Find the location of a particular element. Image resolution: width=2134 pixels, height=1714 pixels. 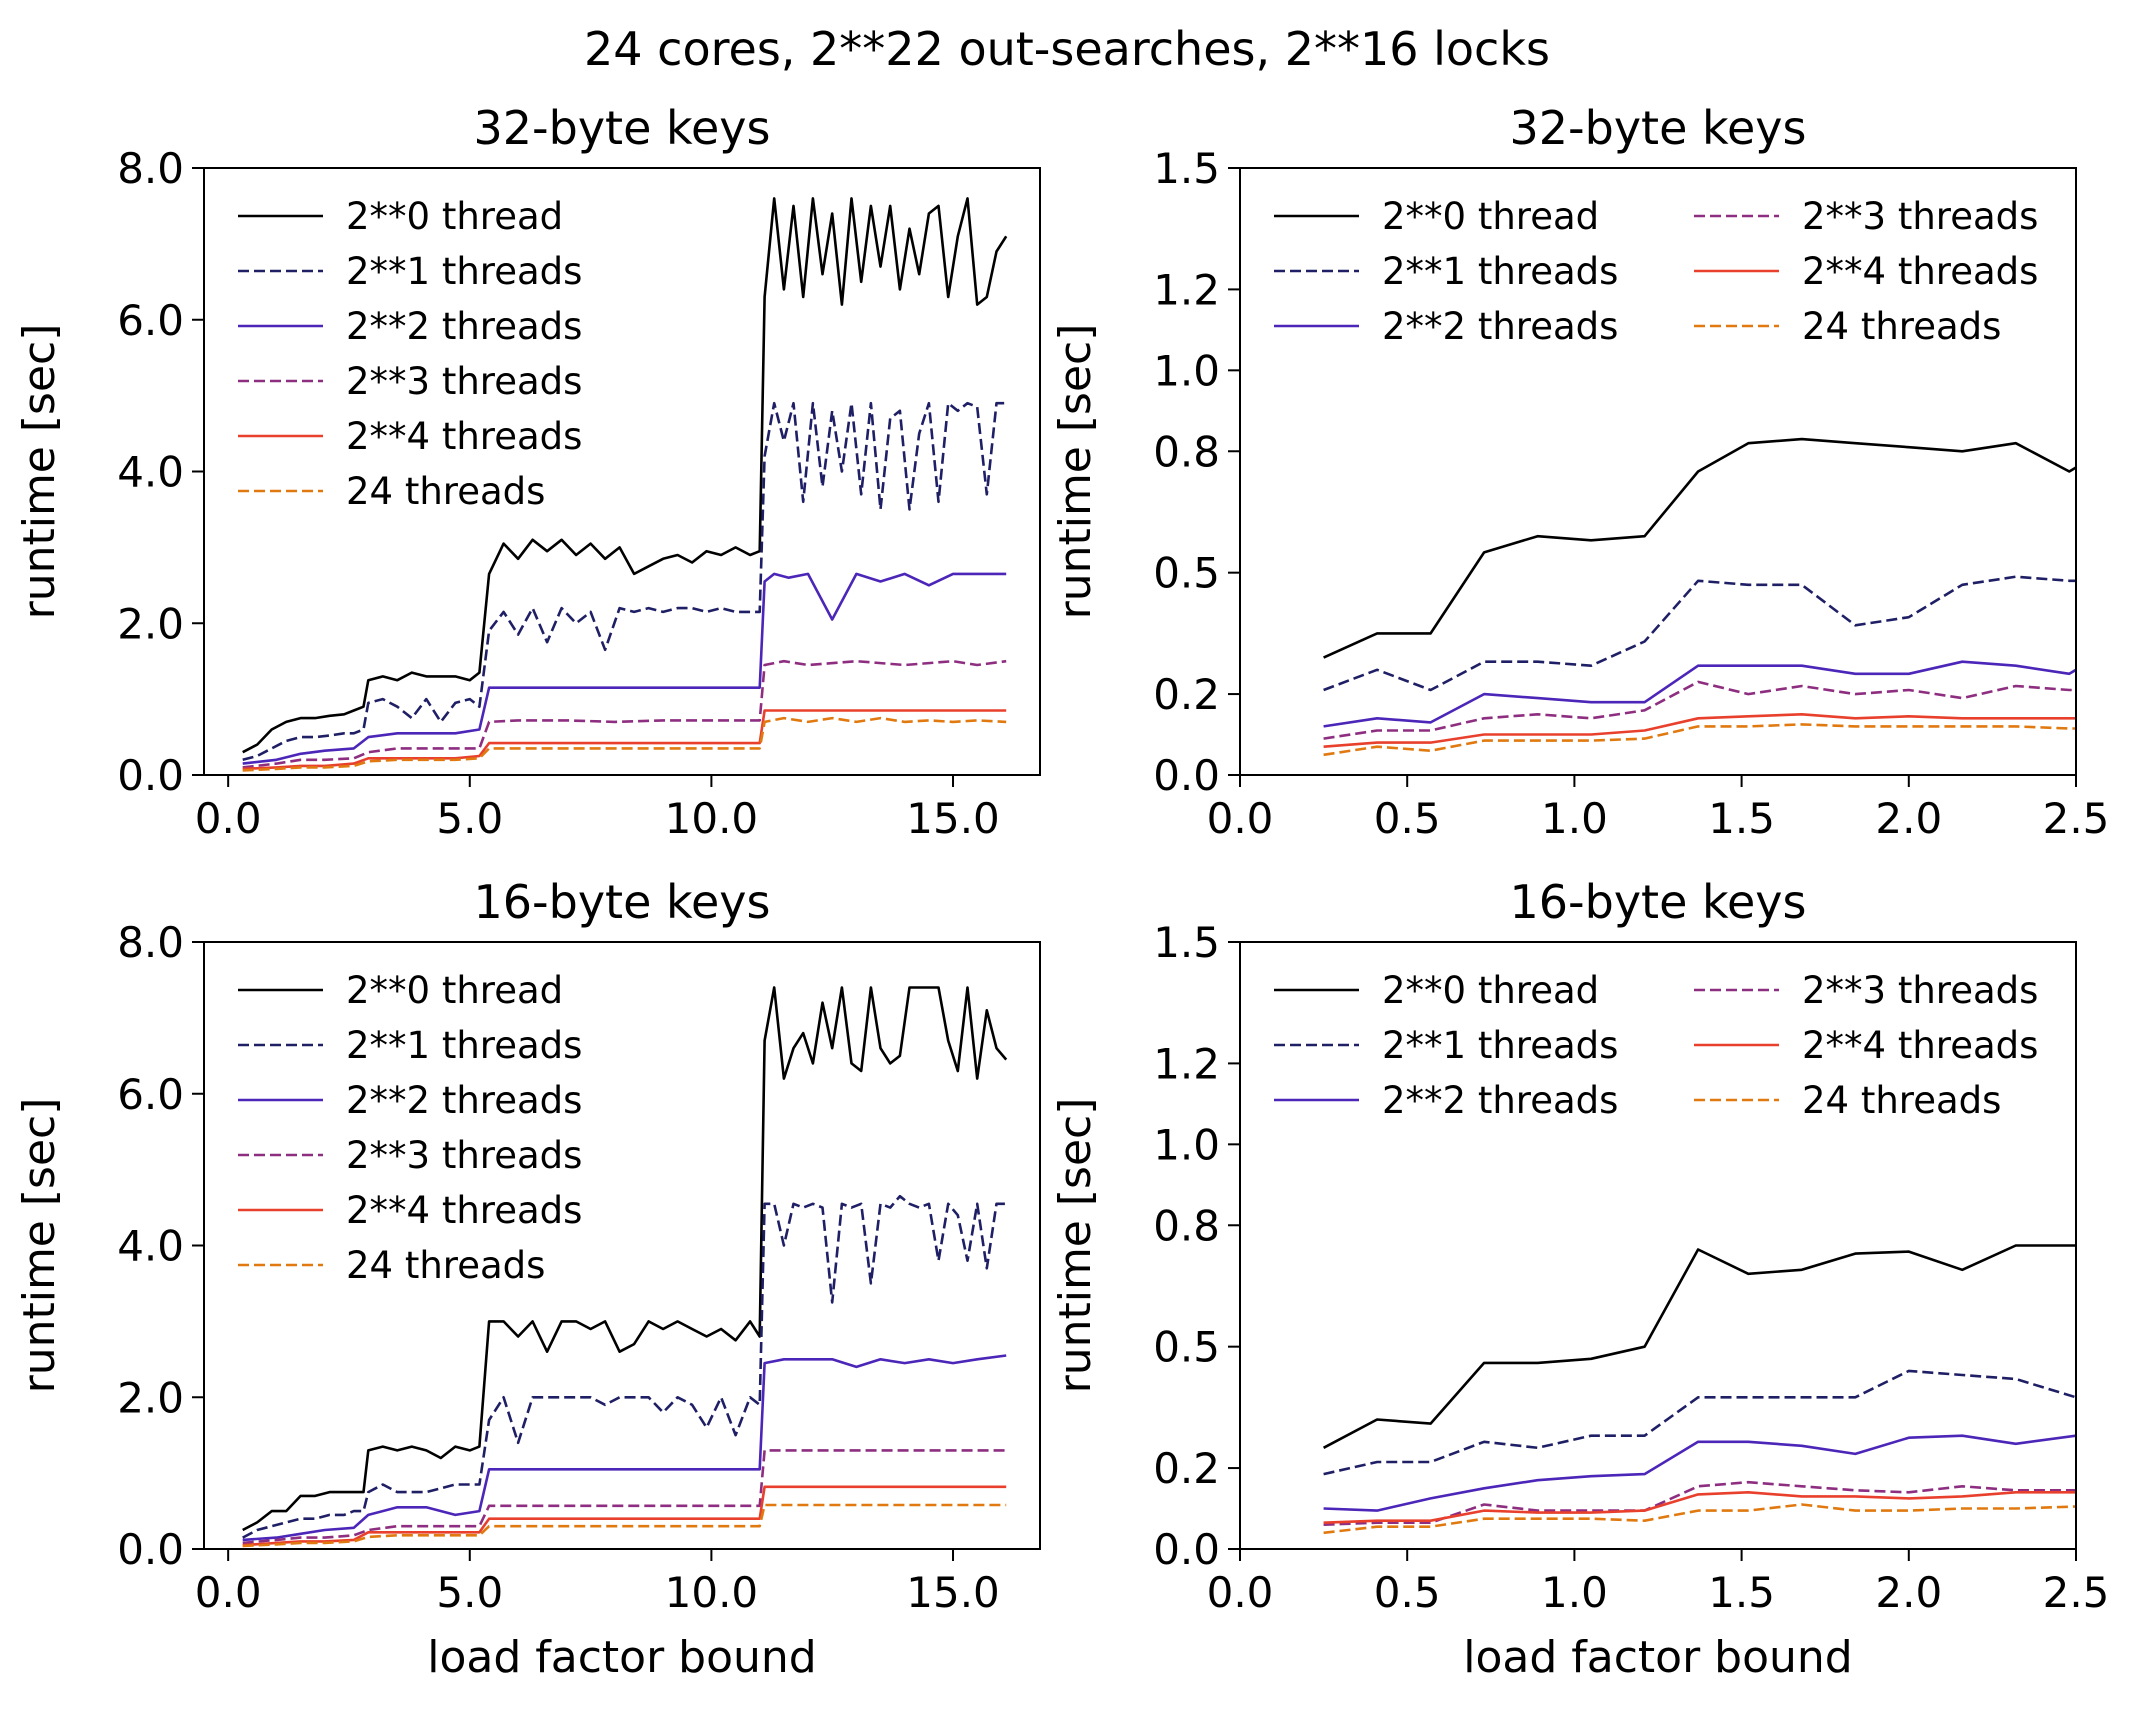

series-group is located at coordinates (1699, 1389).